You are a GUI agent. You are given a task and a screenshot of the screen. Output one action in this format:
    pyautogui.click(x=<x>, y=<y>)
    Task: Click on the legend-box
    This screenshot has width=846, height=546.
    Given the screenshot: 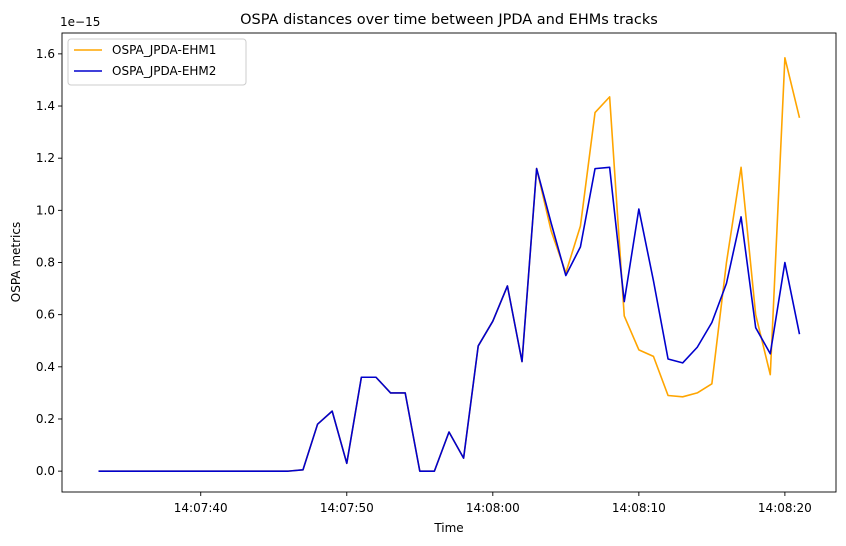 What is the action you would take?
    pyautogui.click(x=157, y=62)
    